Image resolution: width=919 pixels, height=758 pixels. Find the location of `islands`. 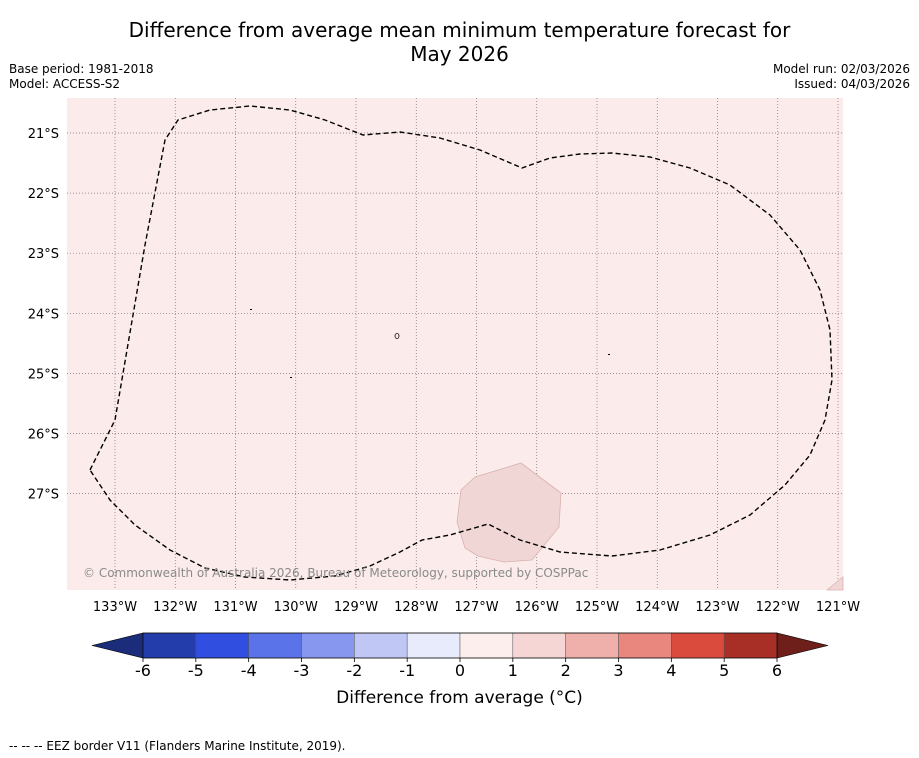

islands is located at coordinates (430, 343).